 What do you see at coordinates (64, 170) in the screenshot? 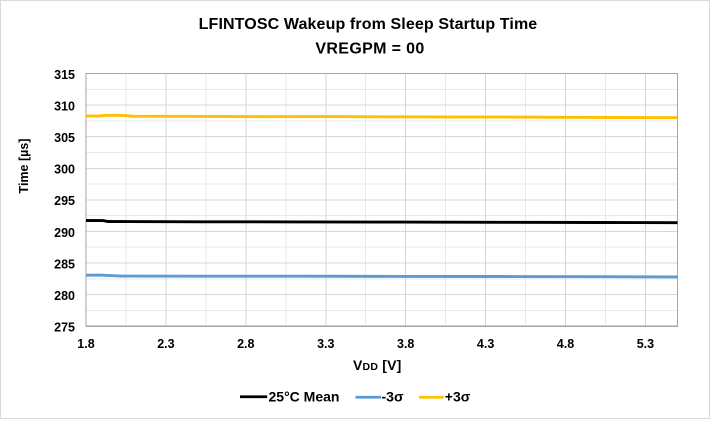
I see `svg-text: 300` at bounding box center [64, 170].